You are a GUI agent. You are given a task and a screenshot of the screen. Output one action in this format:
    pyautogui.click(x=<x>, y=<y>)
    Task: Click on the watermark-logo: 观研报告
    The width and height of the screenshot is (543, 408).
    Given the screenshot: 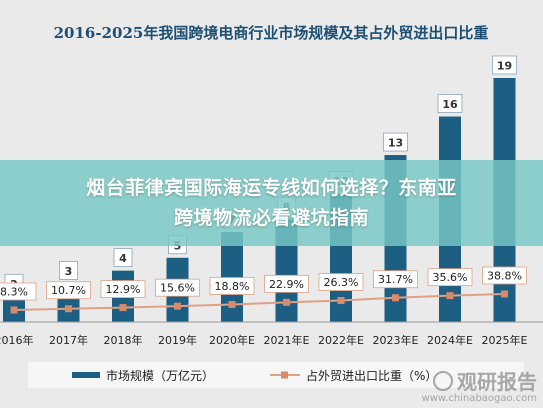 What is the action you would take?
    pyautogui.click(x=479, y=380)
    